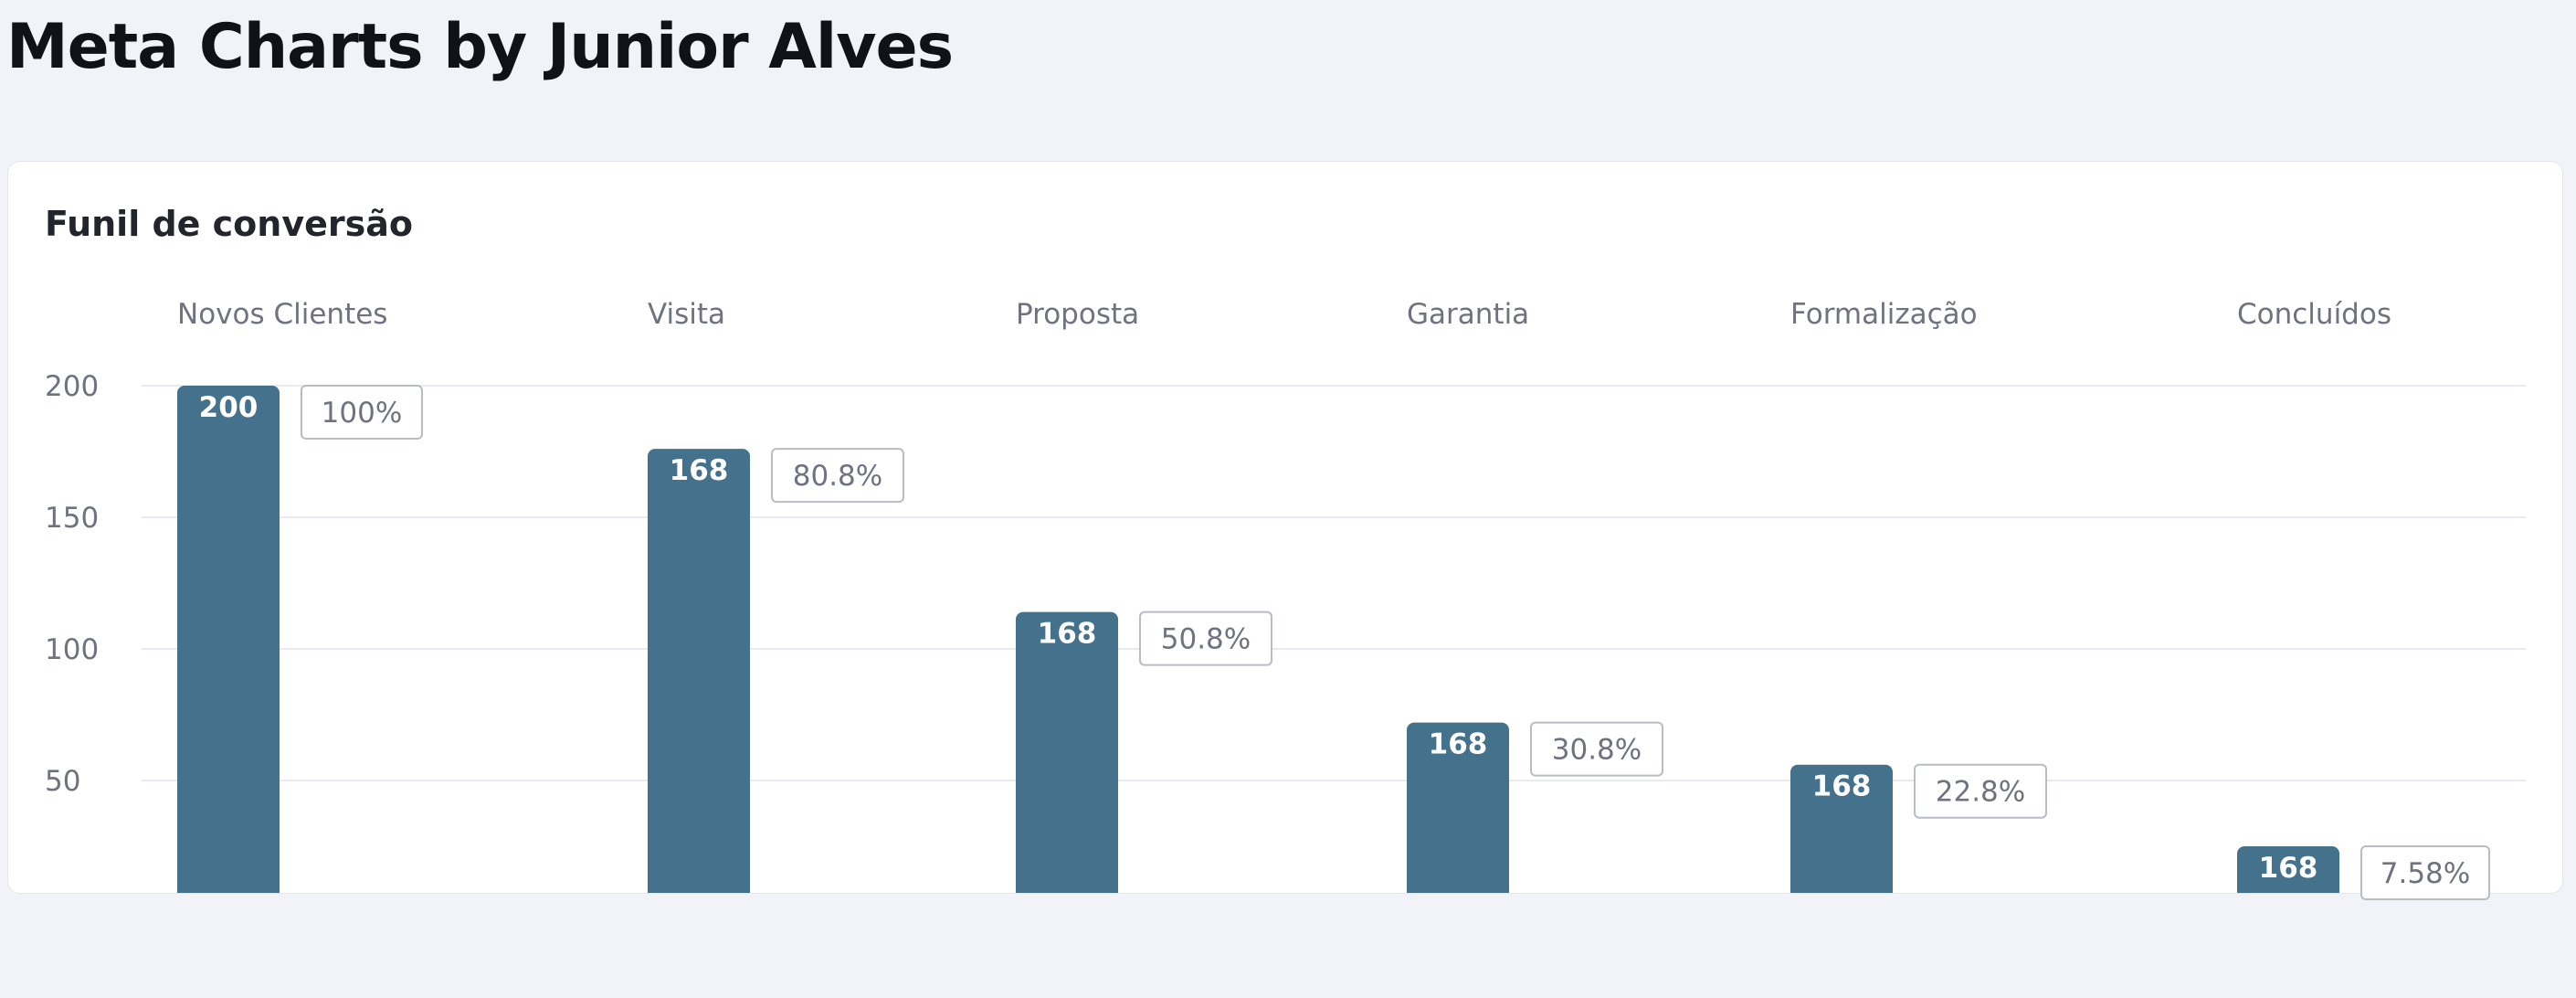 This screenshot has width=2576, height=998. I want to click on percent-label: 22.8%, so click(1980, 792).